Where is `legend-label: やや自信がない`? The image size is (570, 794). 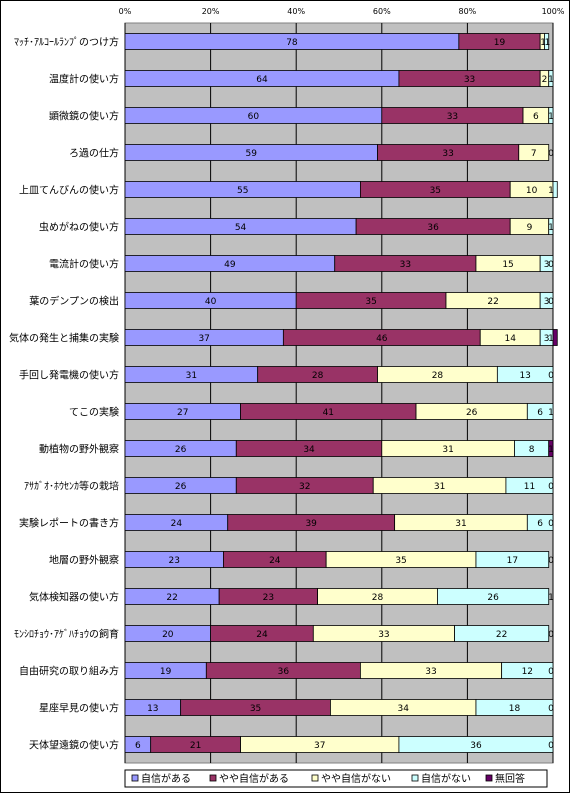
legend-label: やや自信がない is located at coordinates (356, 778).